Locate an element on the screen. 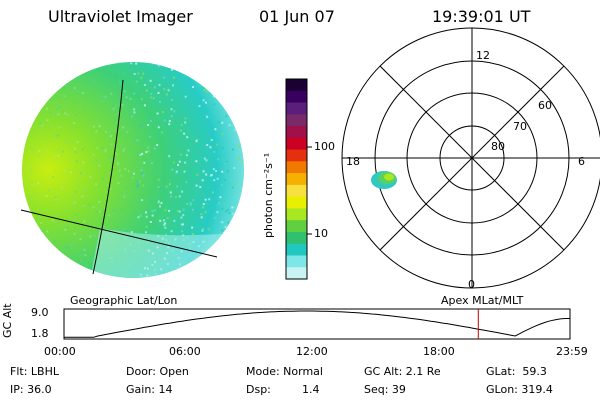 Image resolution: width=600 pixels, height=400 pixels. glat-info: GLat: 59.3 is located at coordinates (516, 371).